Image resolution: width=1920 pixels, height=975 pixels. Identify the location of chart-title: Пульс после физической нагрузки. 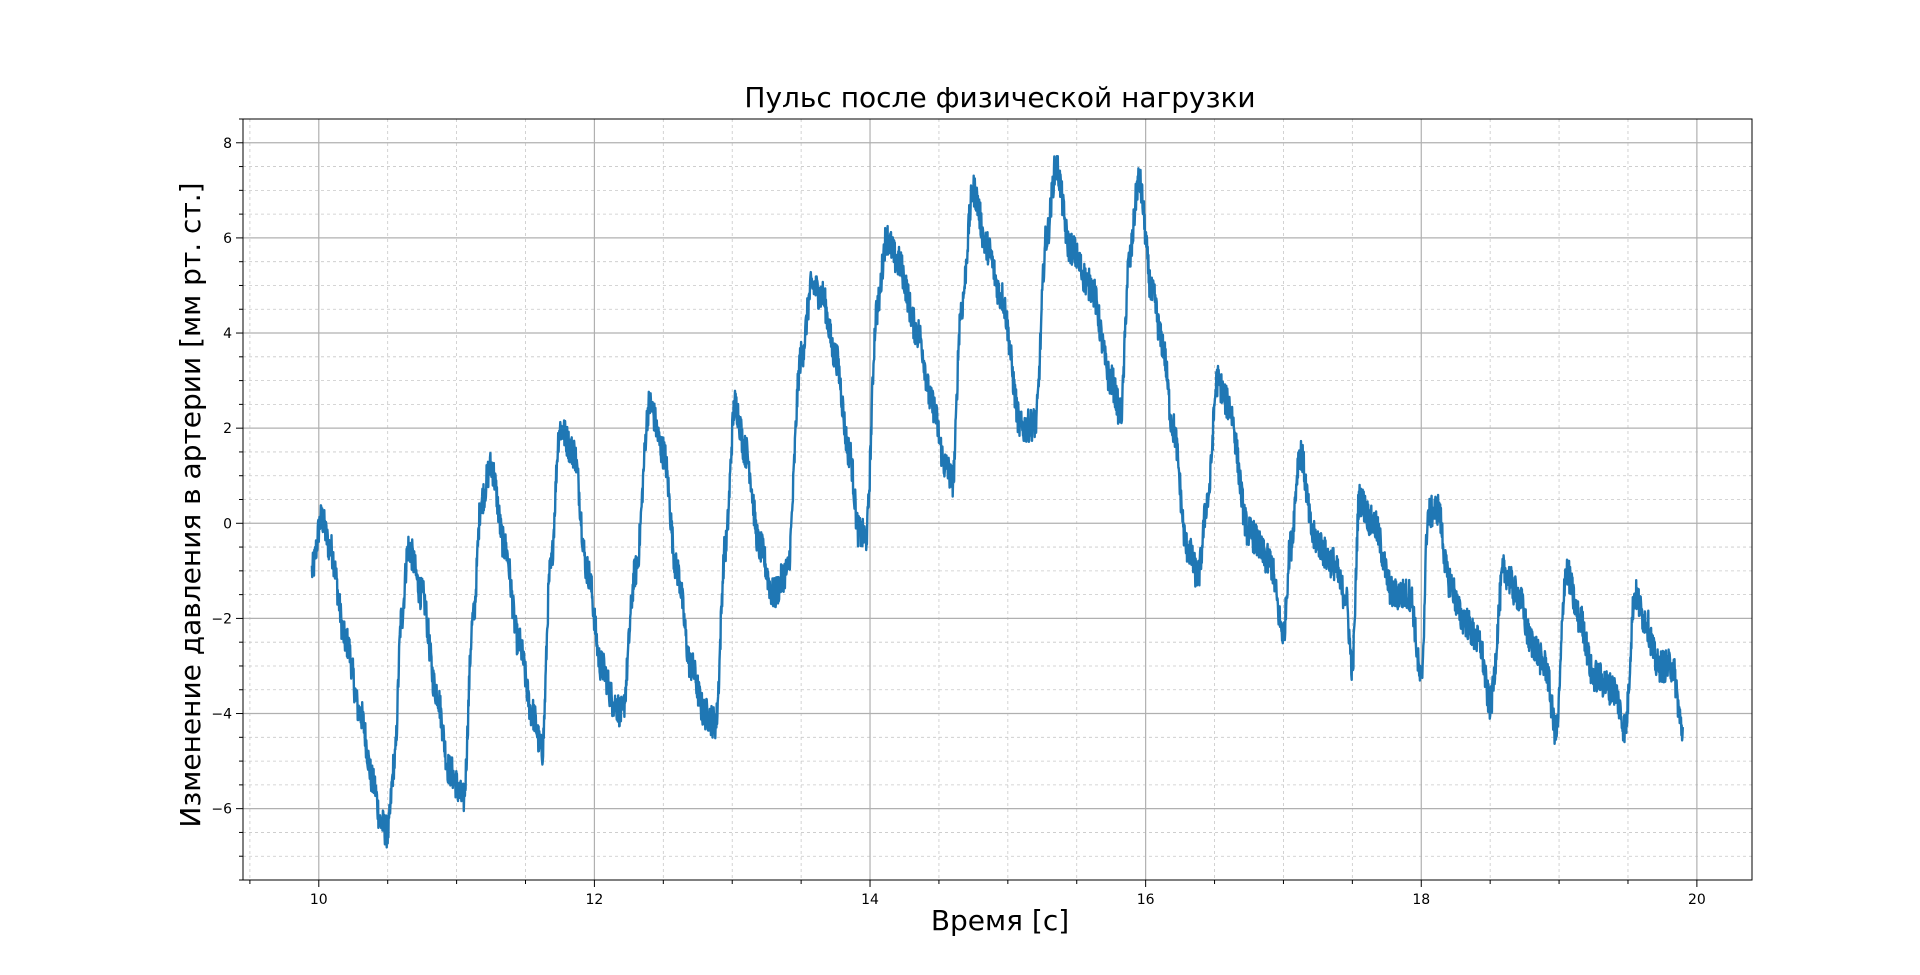
(999, 97).